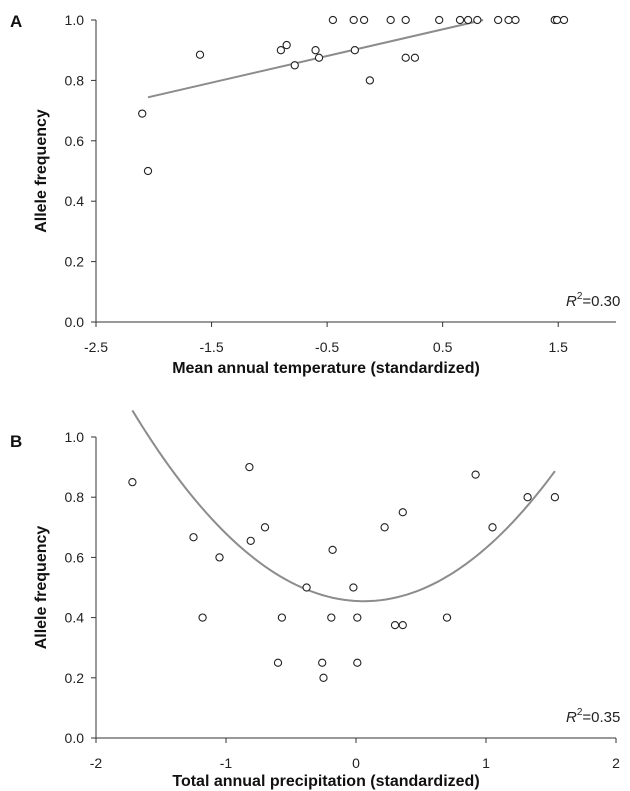 This screenshot has width=630, height=791. What do you see at coordinates (593, 300) in the screenshot?
I see `r-squared-annotation: R2=0.30` at bounding box center [593, 300].